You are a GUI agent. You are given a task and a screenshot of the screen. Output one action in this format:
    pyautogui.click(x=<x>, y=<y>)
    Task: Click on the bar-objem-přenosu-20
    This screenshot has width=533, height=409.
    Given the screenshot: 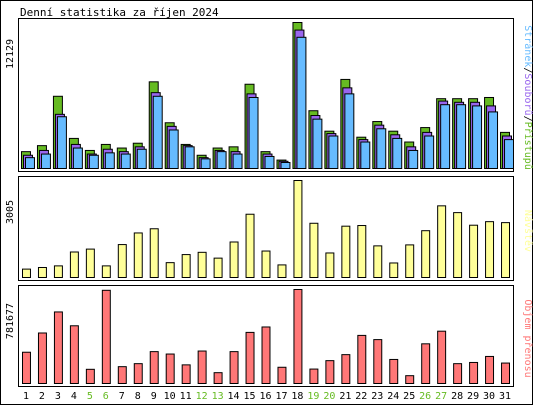 What is the action you would take?
    pyautogui.click(x=330, y=372)
    